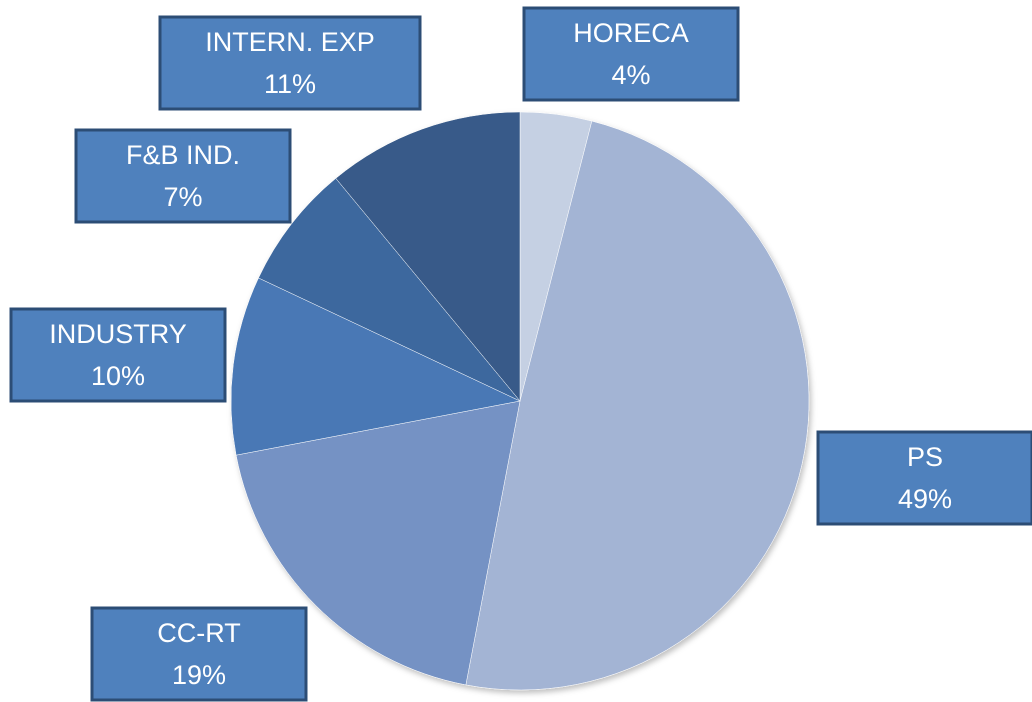  Describe the element at coordinates (183, 155) in the screenshot. I see `label-name: F&B IND.` at that location.